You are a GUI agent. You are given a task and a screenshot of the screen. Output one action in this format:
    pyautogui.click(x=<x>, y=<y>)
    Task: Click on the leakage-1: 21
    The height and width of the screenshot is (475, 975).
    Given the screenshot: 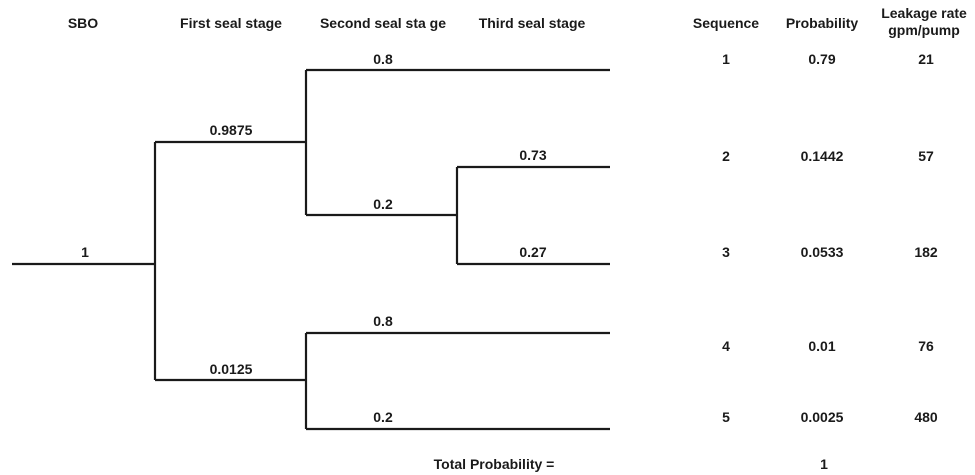 What is the action you would take?
    pyautogui.click(x=926, y=59)
    